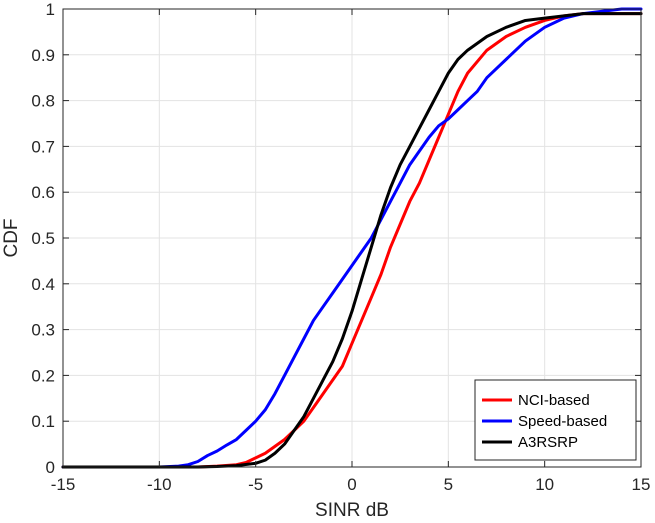 The height and width of the screenshot is (523, 655). I want to click on x-tick-label: -5, so click(255, 484).